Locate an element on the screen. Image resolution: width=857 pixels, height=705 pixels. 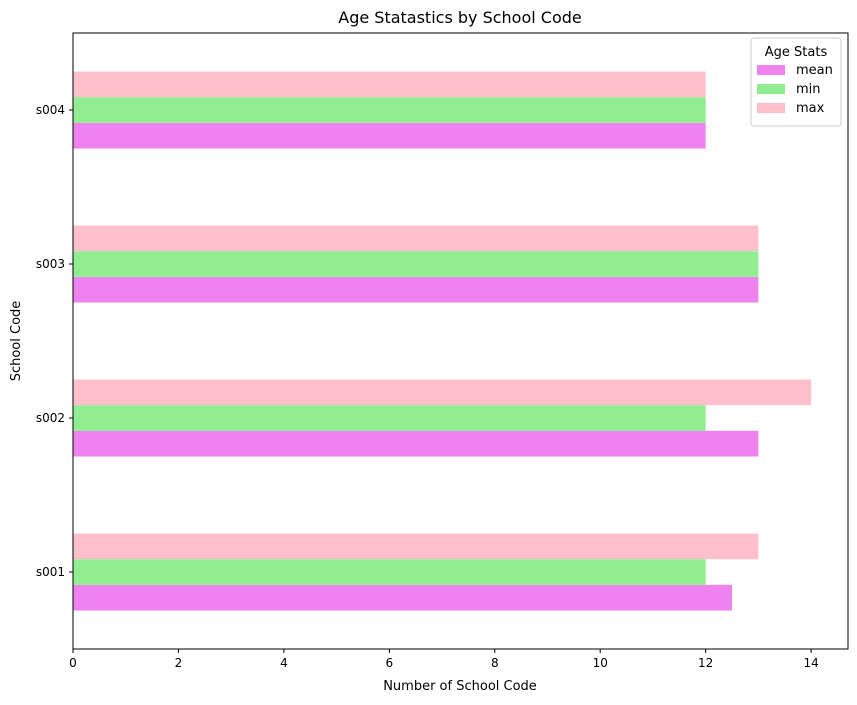
x-tick-label: 10 is located at coordinates (600, 663).